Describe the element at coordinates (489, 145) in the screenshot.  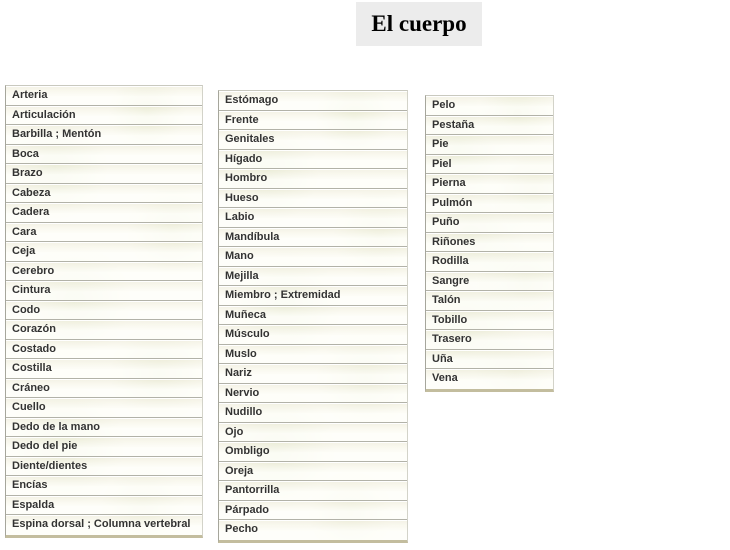
I see `list-item: Pie` at that location.